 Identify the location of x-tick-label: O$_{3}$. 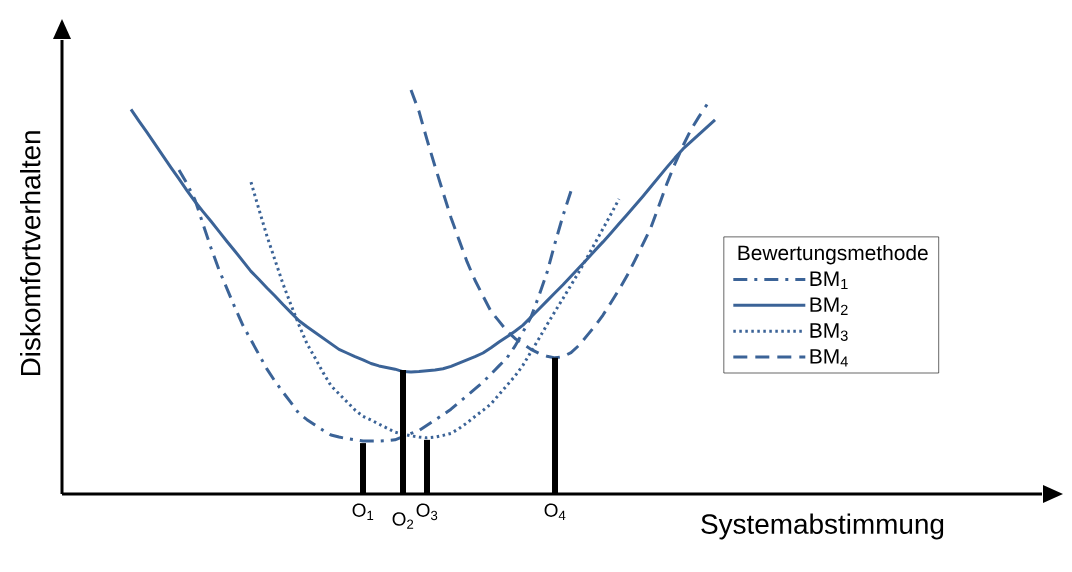
(427, 512).